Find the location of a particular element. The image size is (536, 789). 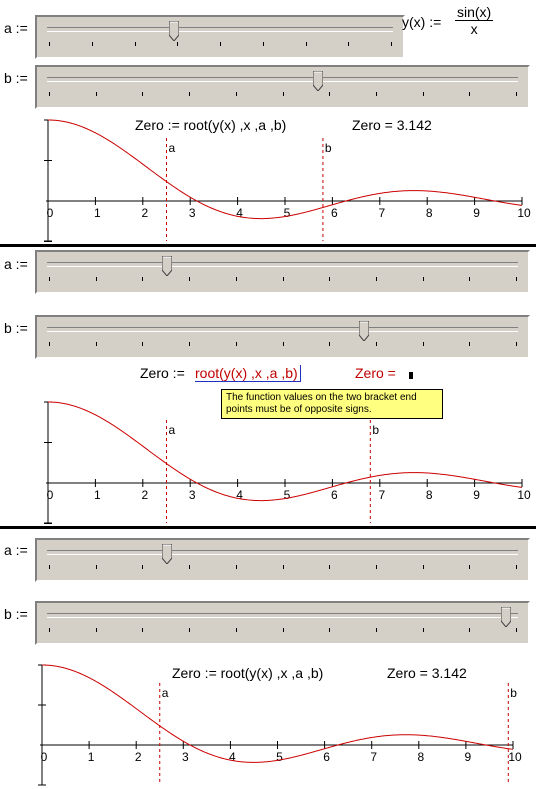

x-tick-label: 7 is located at coordinates (381, 495).